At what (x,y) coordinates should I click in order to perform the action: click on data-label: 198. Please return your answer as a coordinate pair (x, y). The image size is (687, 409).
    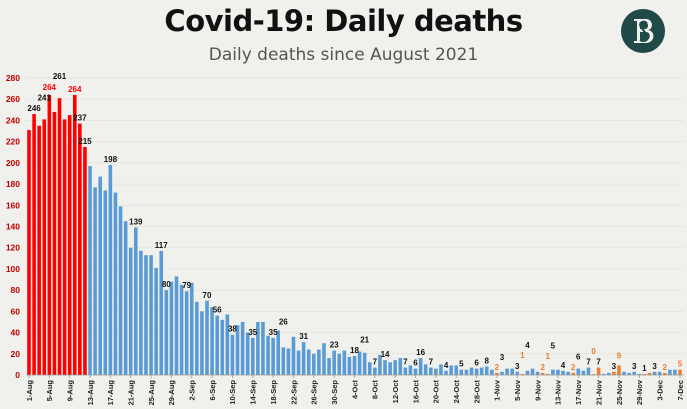
    Looking at the image, I should click on (111, 159).